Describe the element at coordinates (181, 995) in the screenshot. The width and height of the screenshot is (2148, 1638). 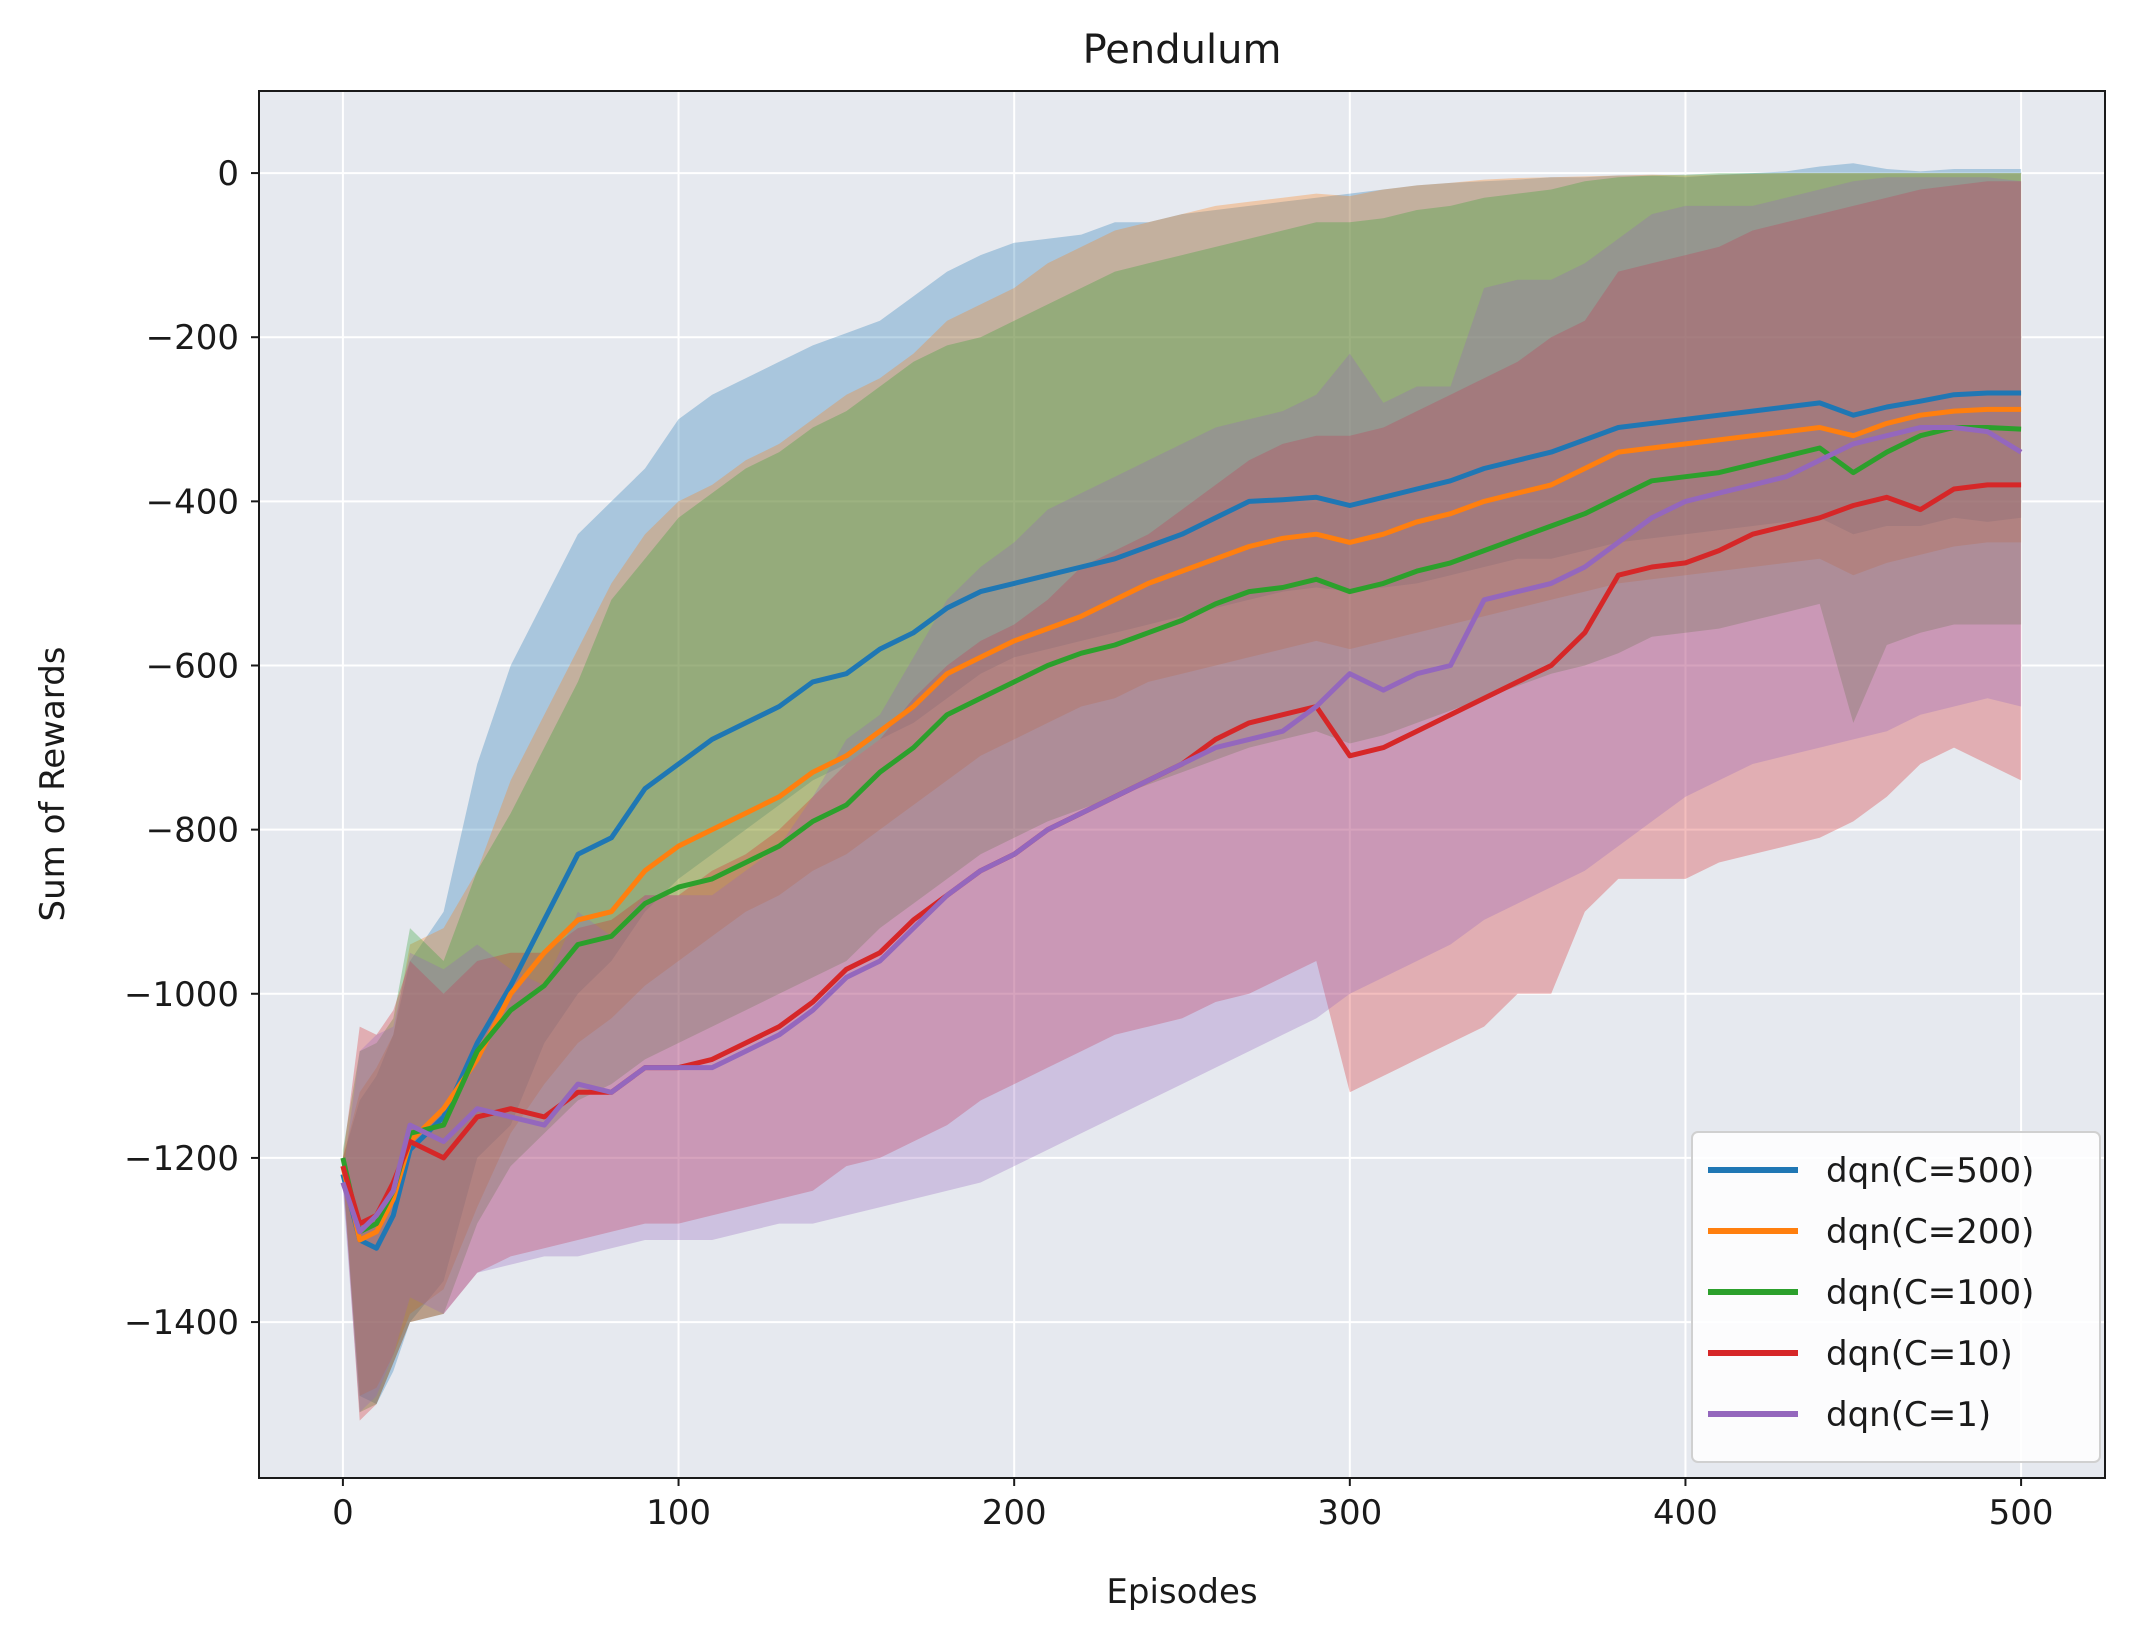
I see `y-tick-label: −1000` at that location.